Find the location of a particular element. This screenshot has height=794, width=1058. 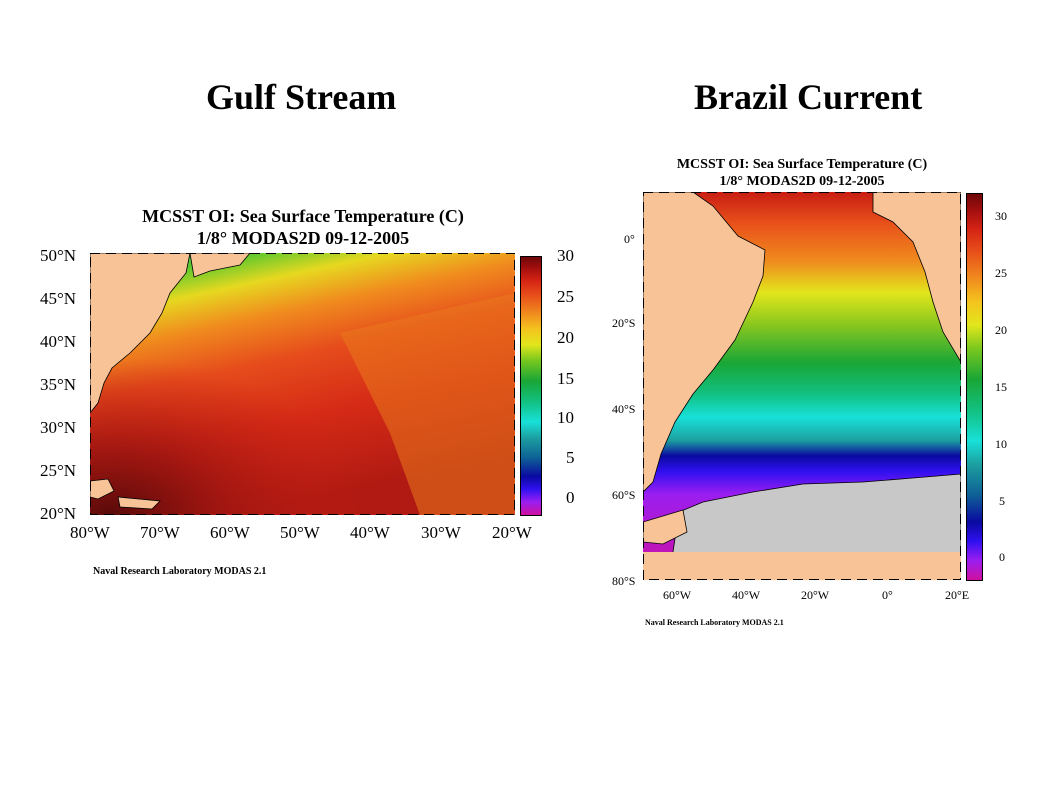

gulf-lon-label: 20°W is located at coordinates (512, 532).